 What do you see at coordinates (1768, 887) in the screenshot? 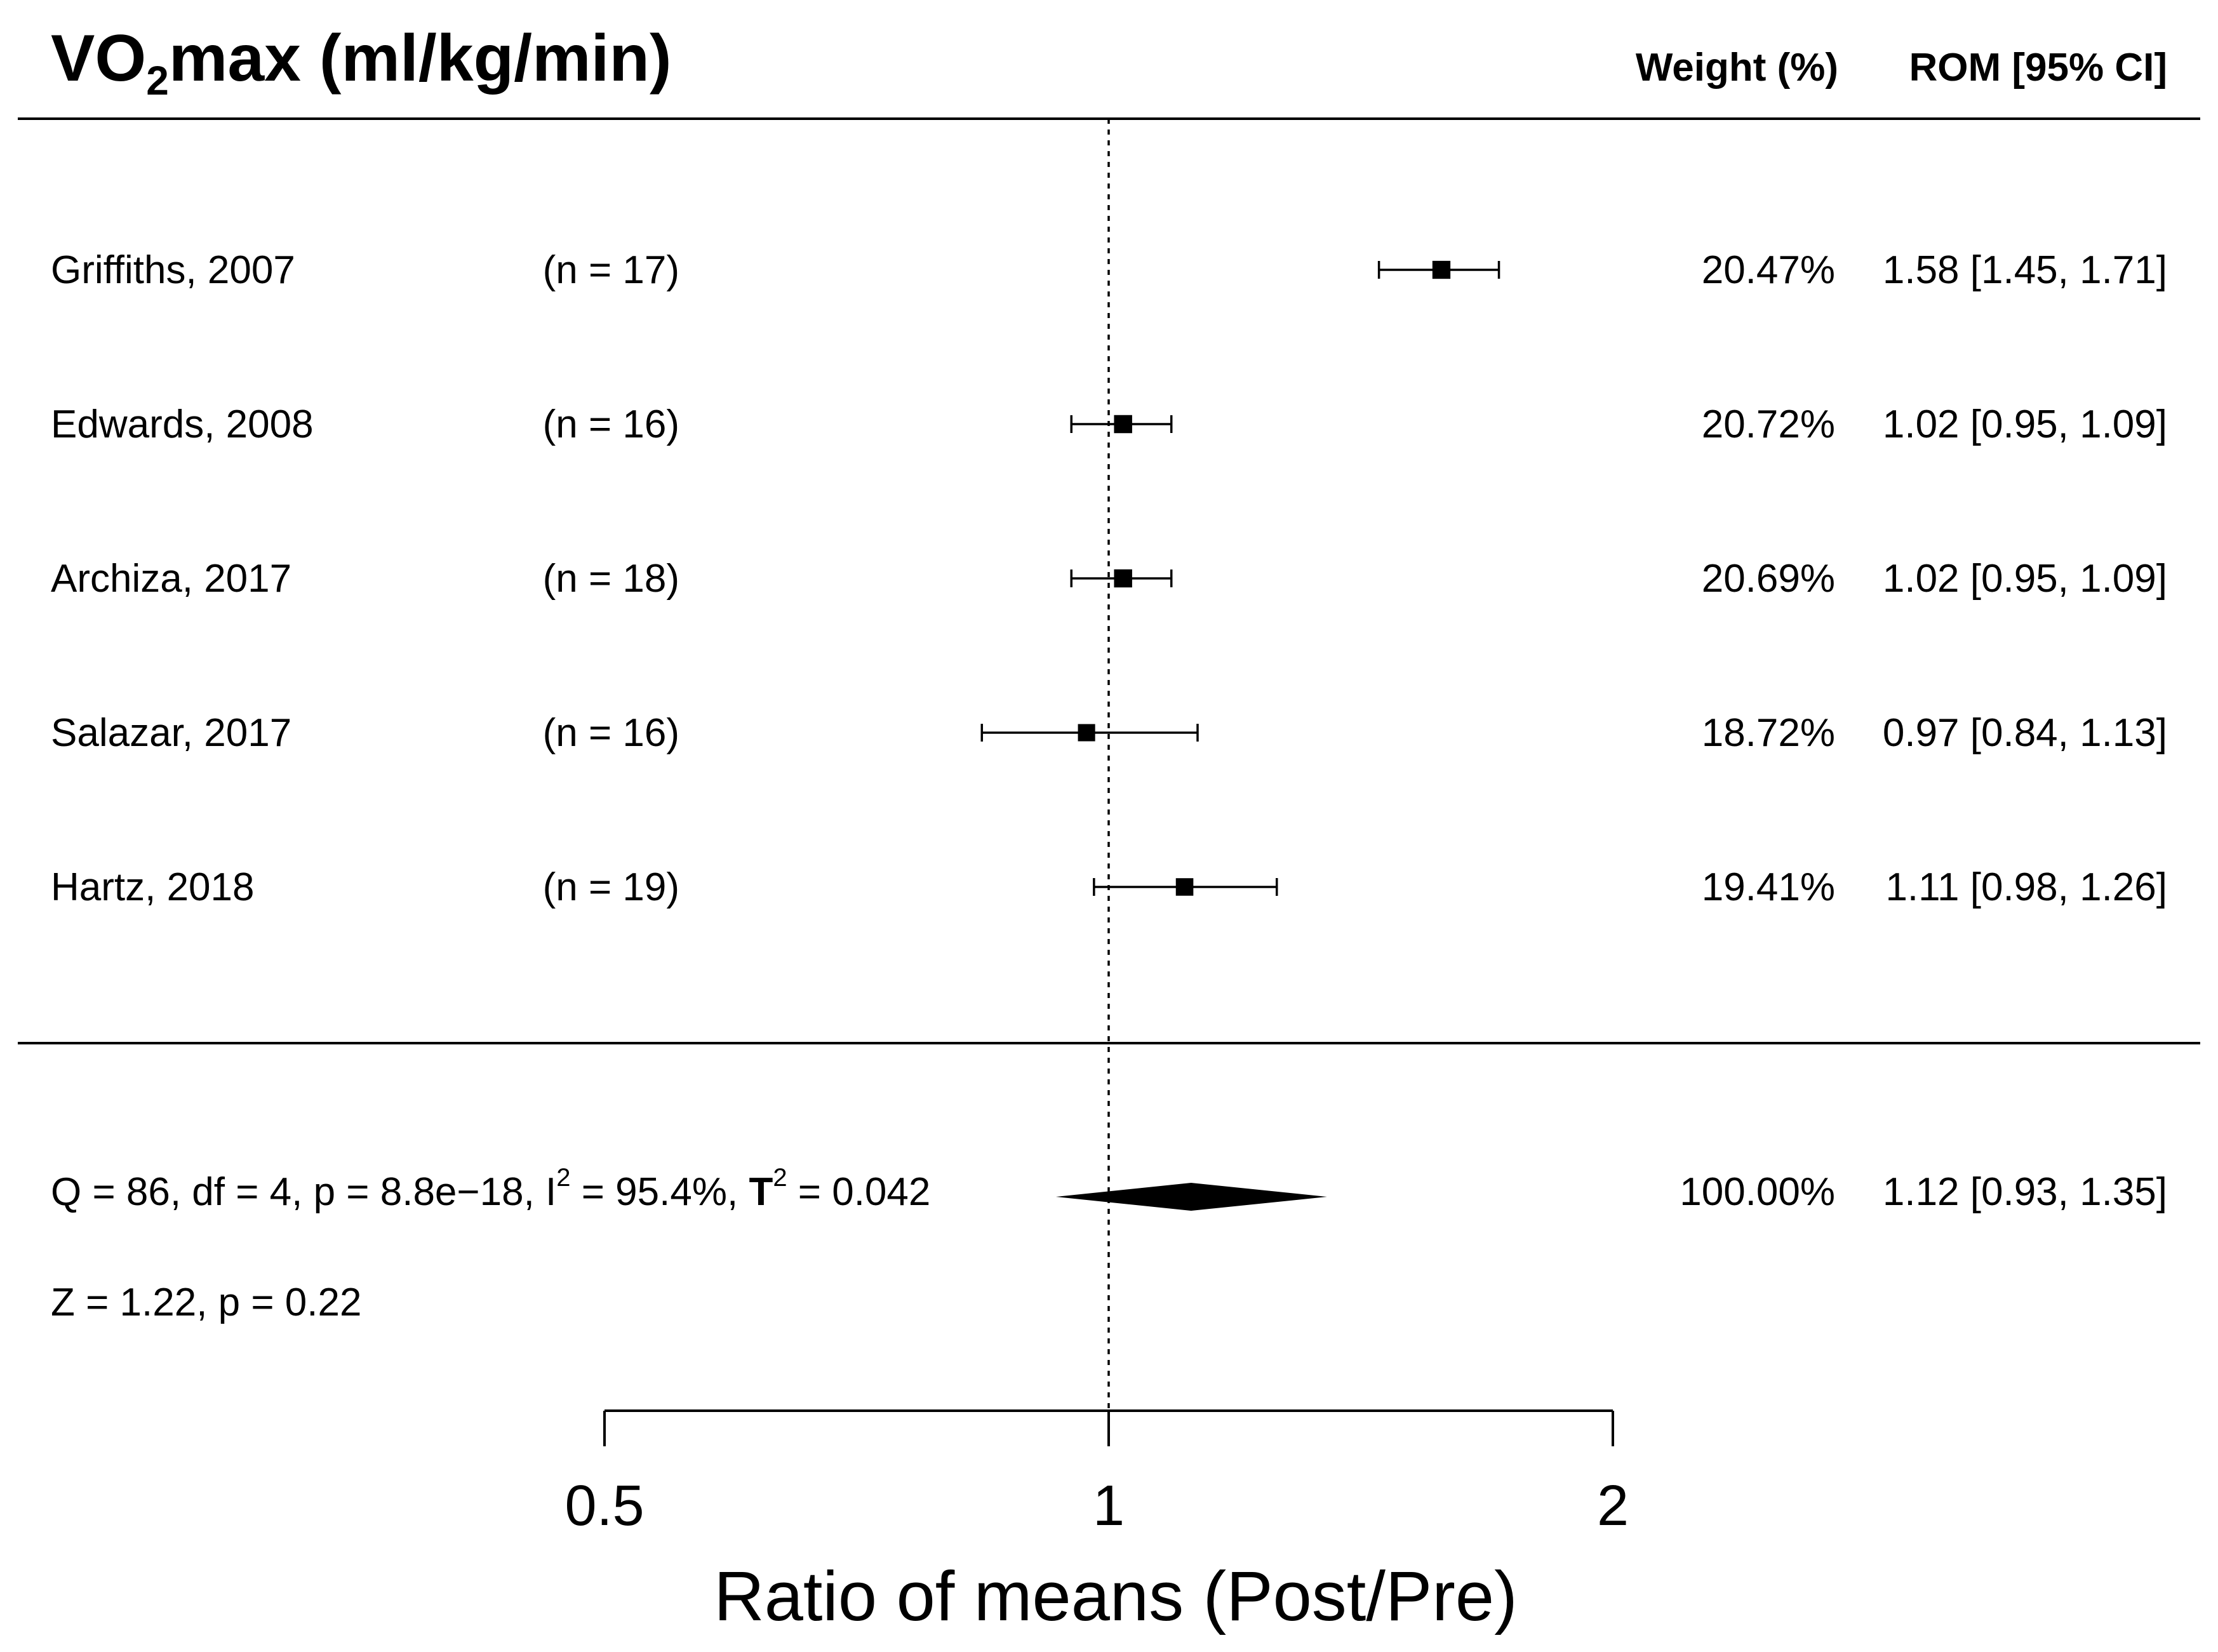
I see `study-weight: 19.41%` at bounding box center [1768, 887].